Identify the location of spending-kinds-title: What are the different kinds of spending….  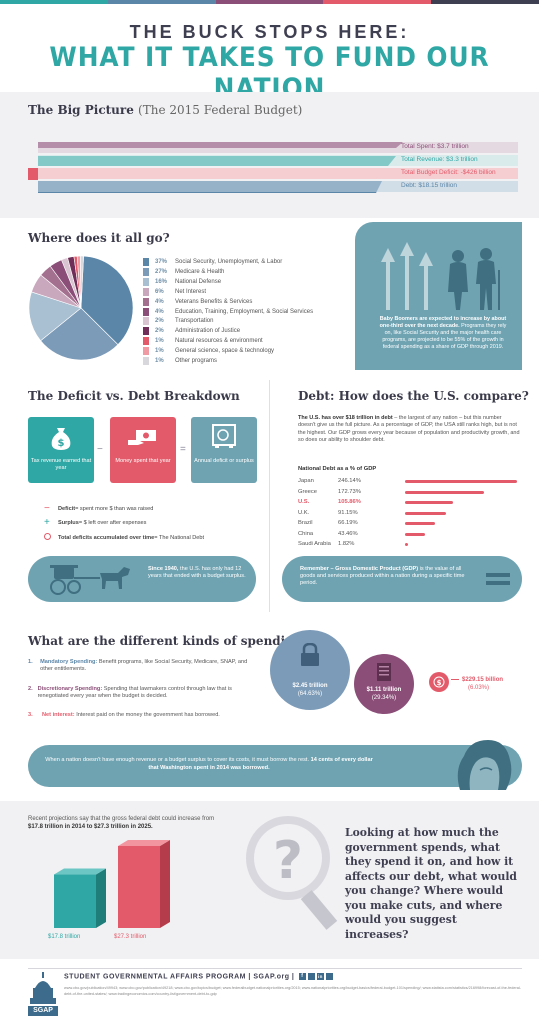
(169, 641).